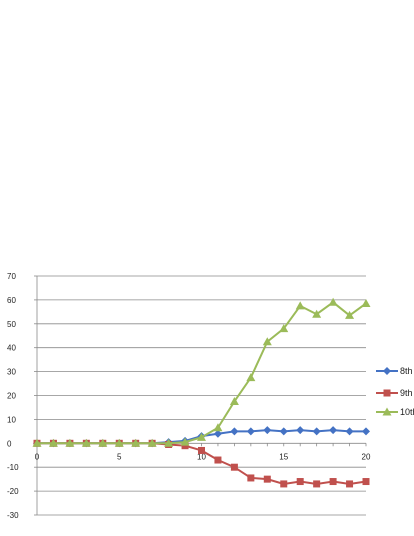 The image size is (414, 536). I want to click on y-tick-label: -10, so click(13, 467).